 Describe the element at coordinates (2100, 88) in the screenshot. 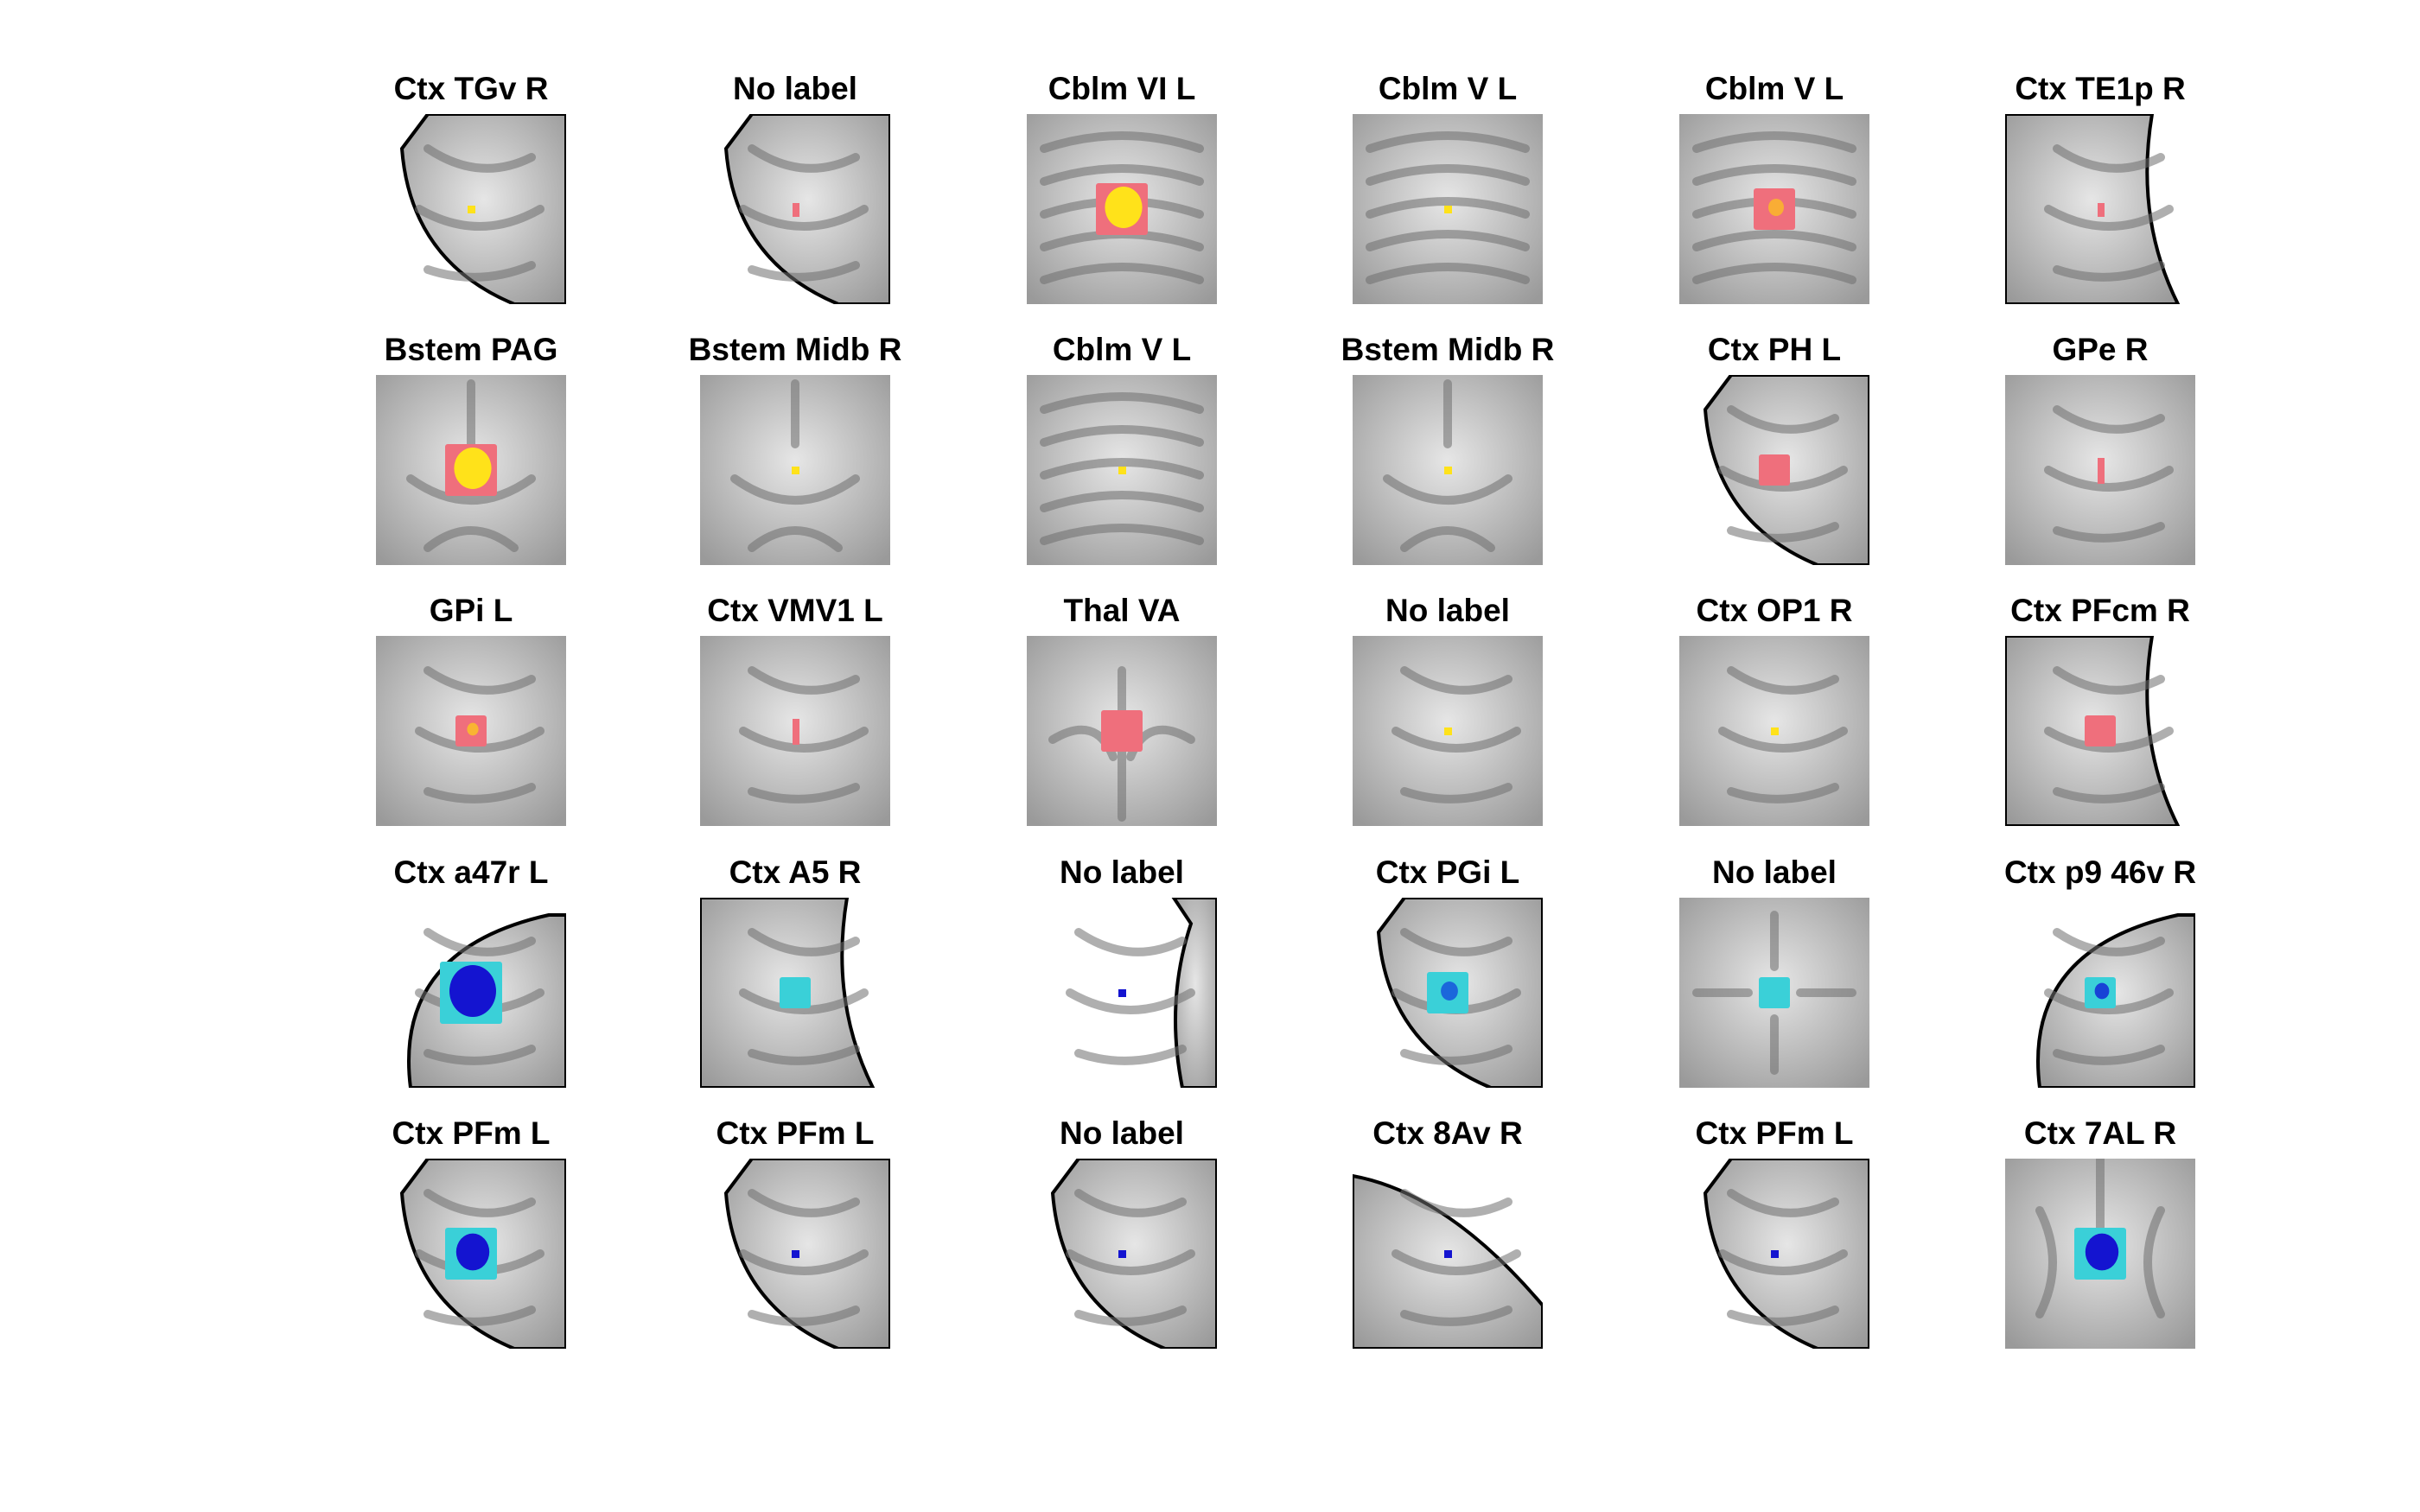

I see `panel-label: Ctx TE1p R` at that location.